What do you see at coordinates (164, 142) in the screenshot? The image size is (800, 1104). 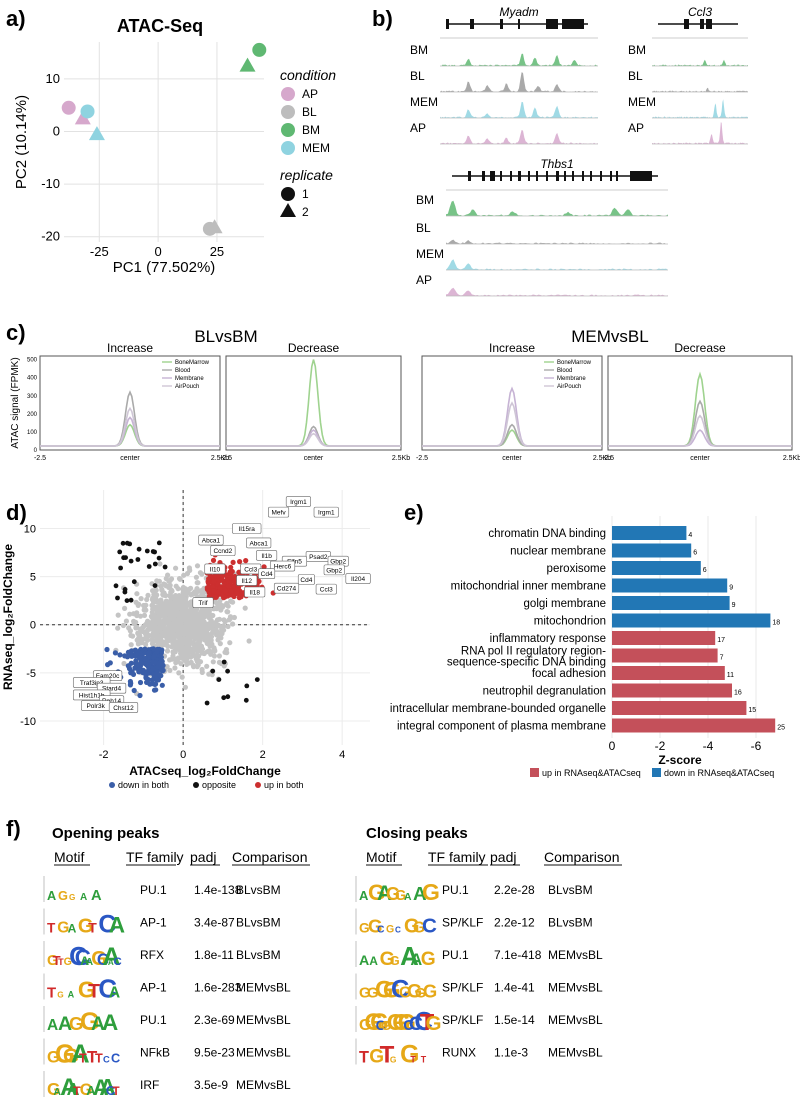 I see `pca-plot-area` at bounding box center [164, 142].